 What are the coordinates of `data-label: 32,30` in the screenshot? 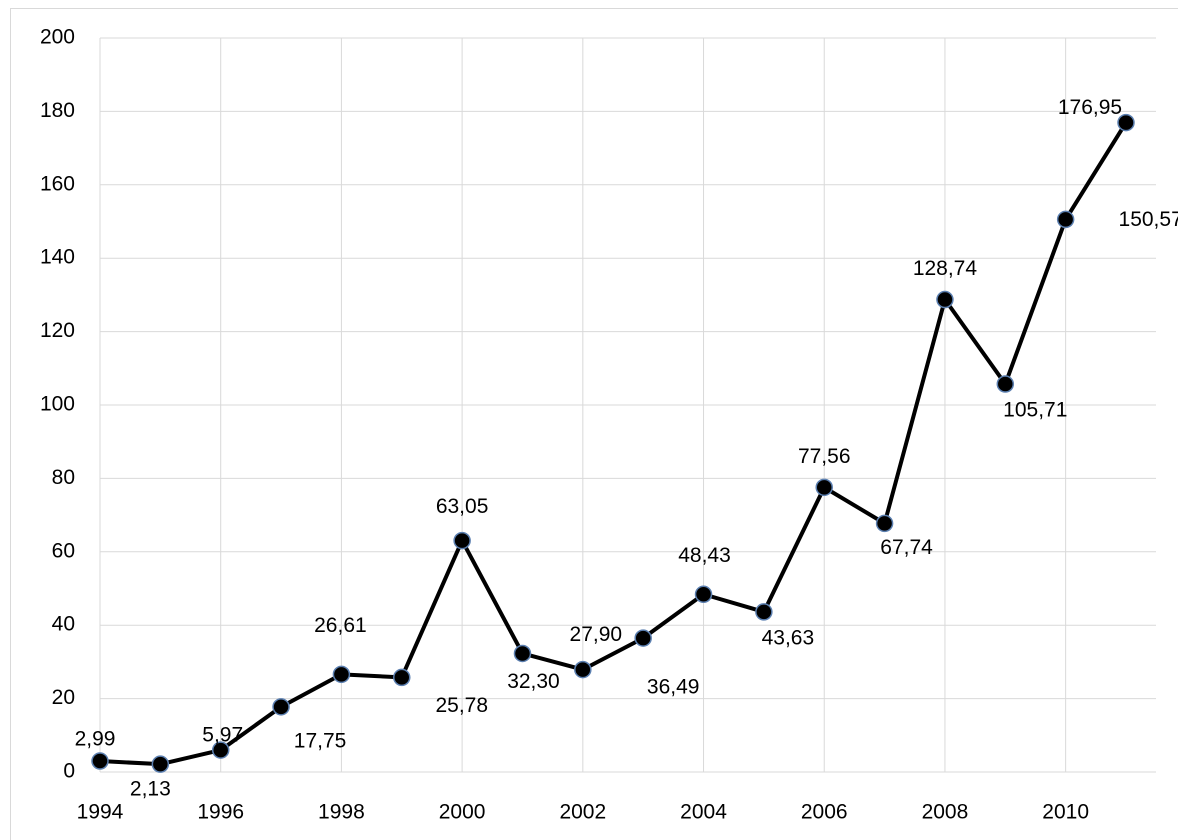 It's located at (533, 681).